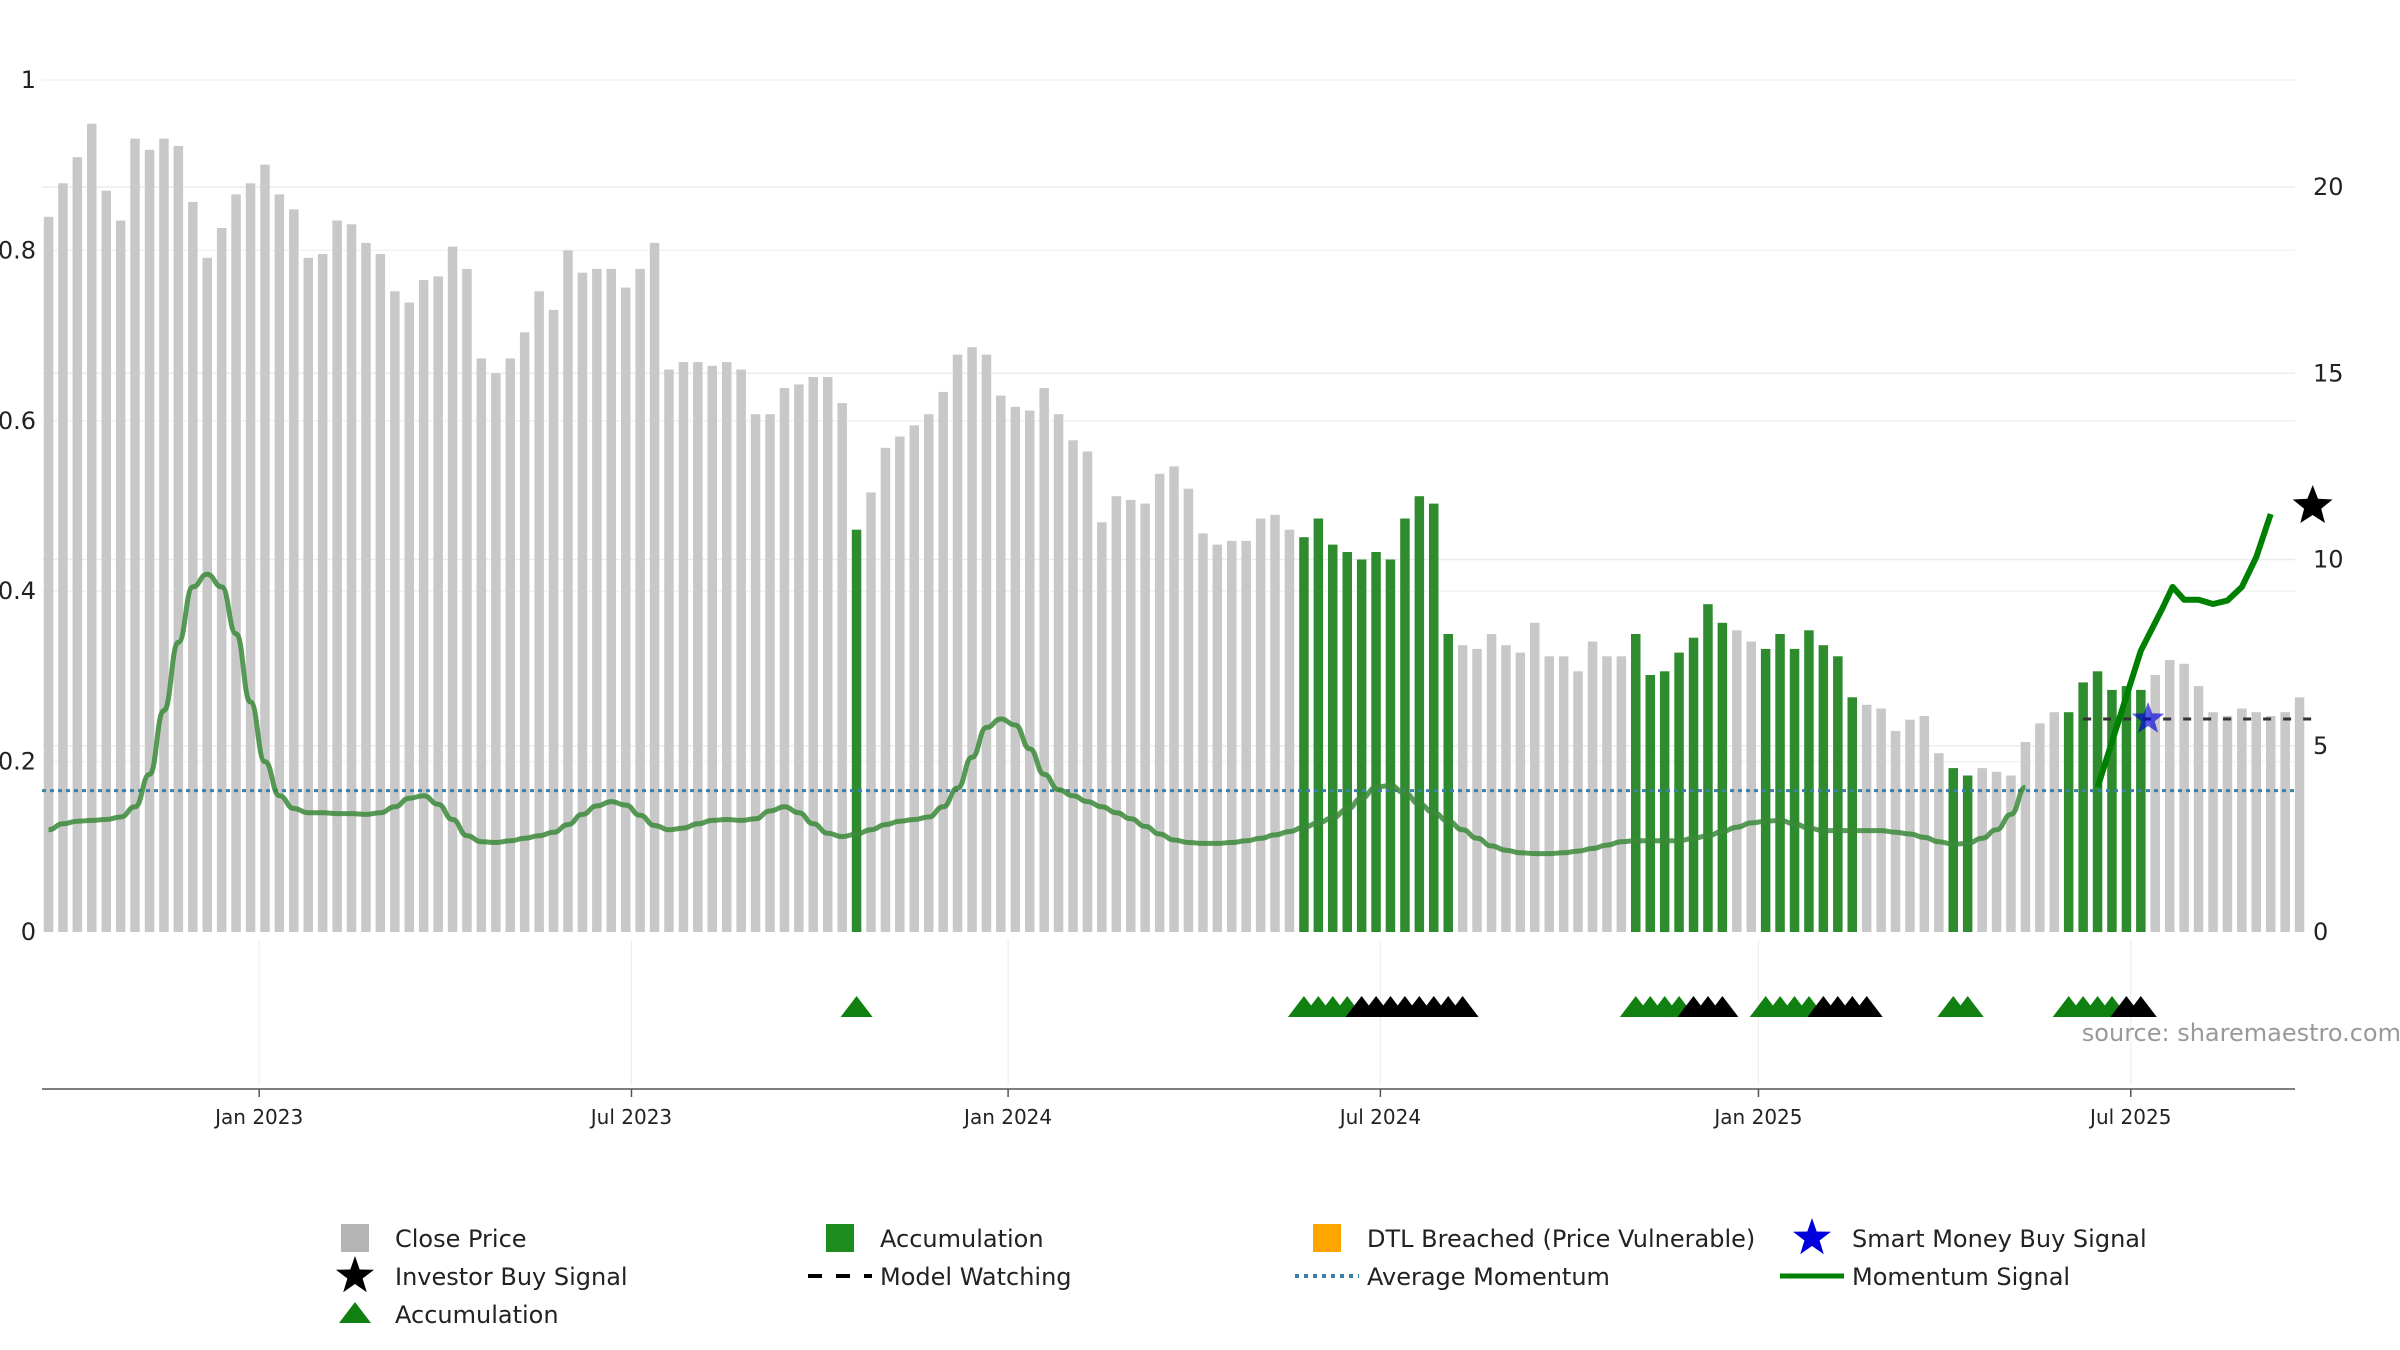  I want to click on legend-label: Smart Money Buy Signal, so click(1999, 1239).